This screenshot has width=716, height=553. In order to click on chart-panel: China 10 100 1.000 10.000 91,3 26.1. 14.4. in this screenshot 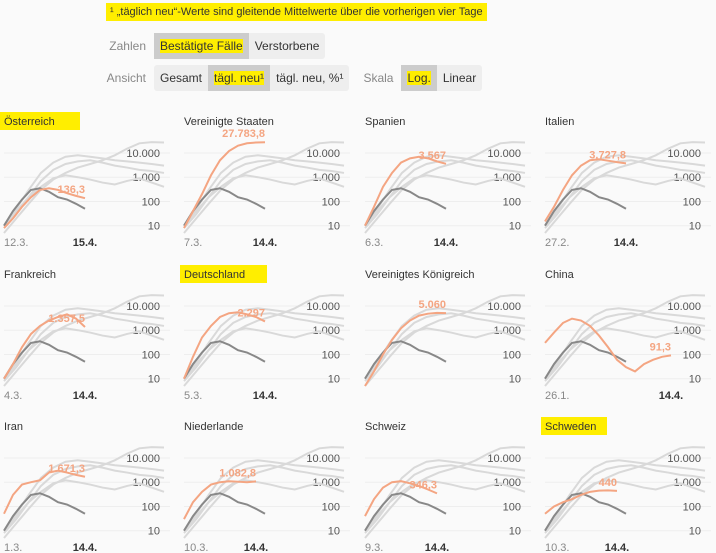, I will do `click(627, 335)`.